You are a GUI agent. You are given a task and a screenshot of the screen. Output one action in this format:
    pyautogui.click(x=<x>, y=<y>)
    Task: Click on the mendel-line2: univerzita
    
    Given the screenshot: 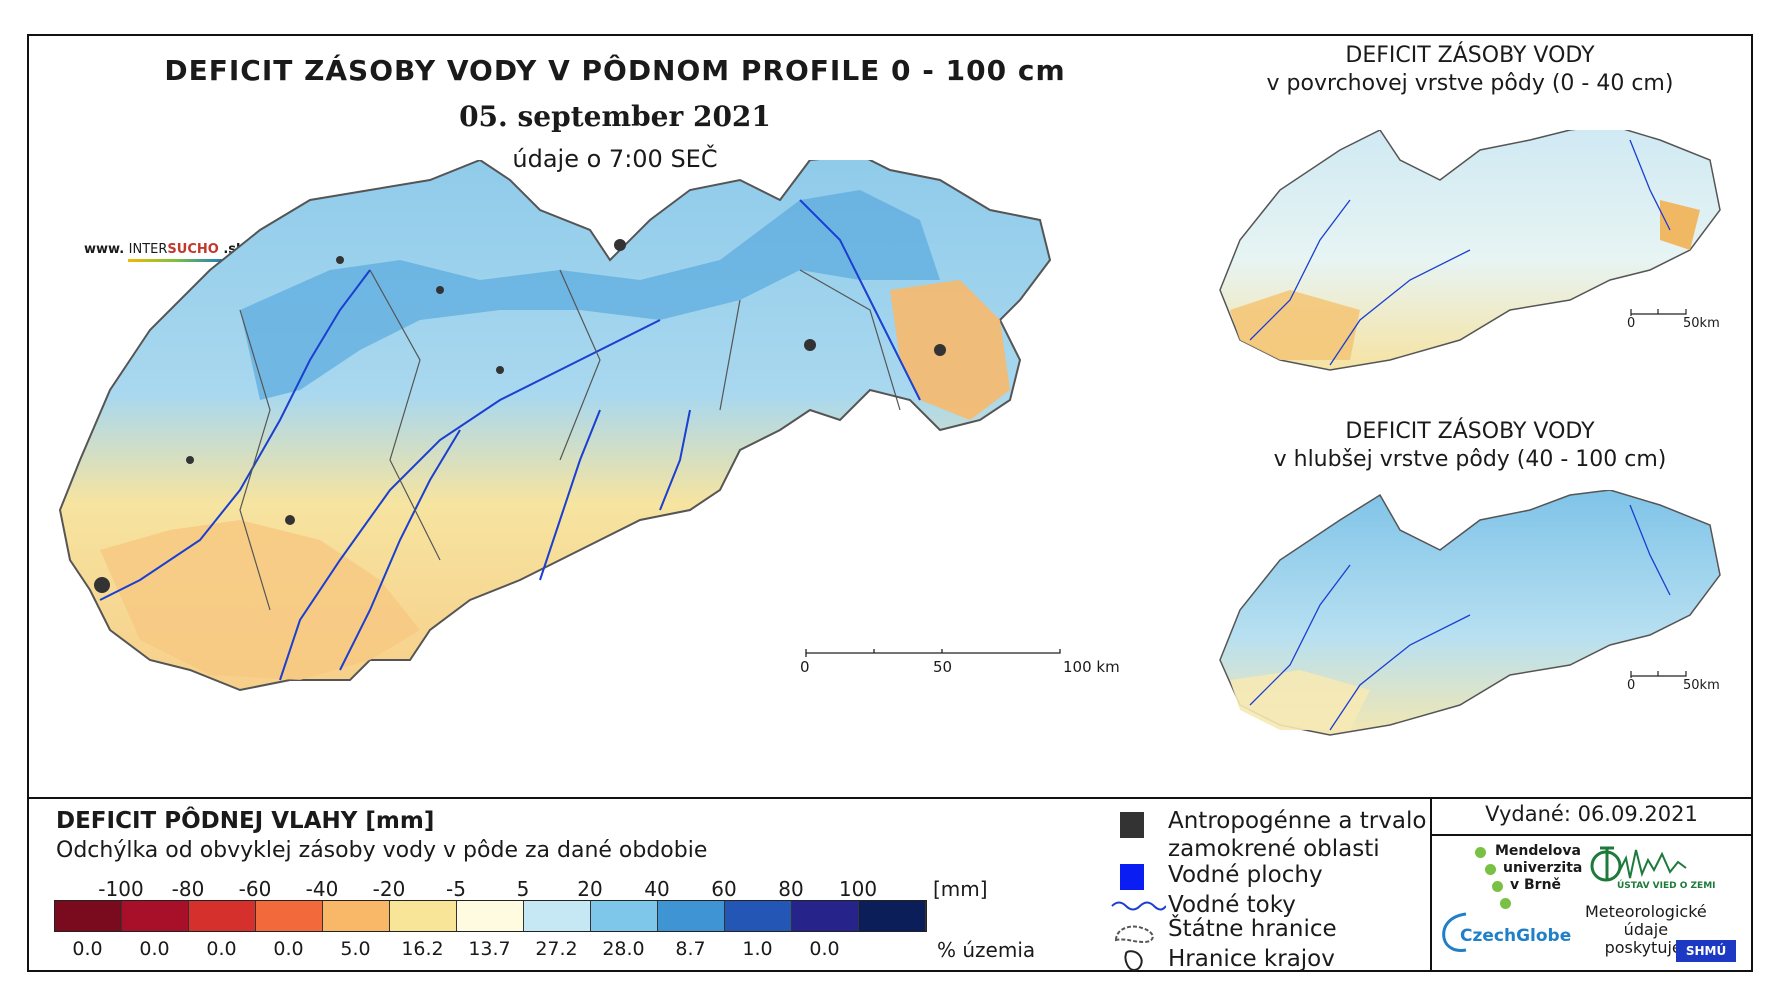 What is the action you would take?
    pyautogui.click(x=1543, y=868)
    